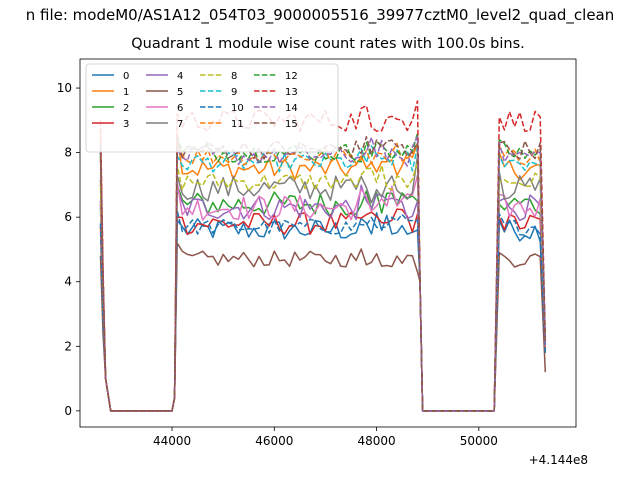 This screenshot has height=480, width=640. I want to click on legend-label-9: 9, so click(234, 92).